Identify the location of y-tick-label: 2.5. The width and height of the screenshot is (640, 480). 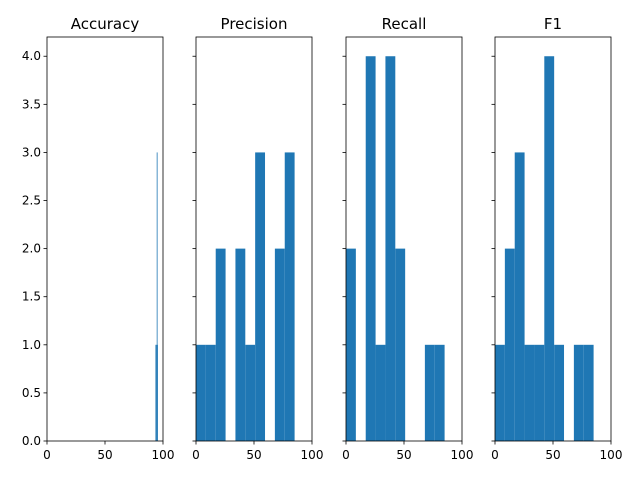
(31, 201).